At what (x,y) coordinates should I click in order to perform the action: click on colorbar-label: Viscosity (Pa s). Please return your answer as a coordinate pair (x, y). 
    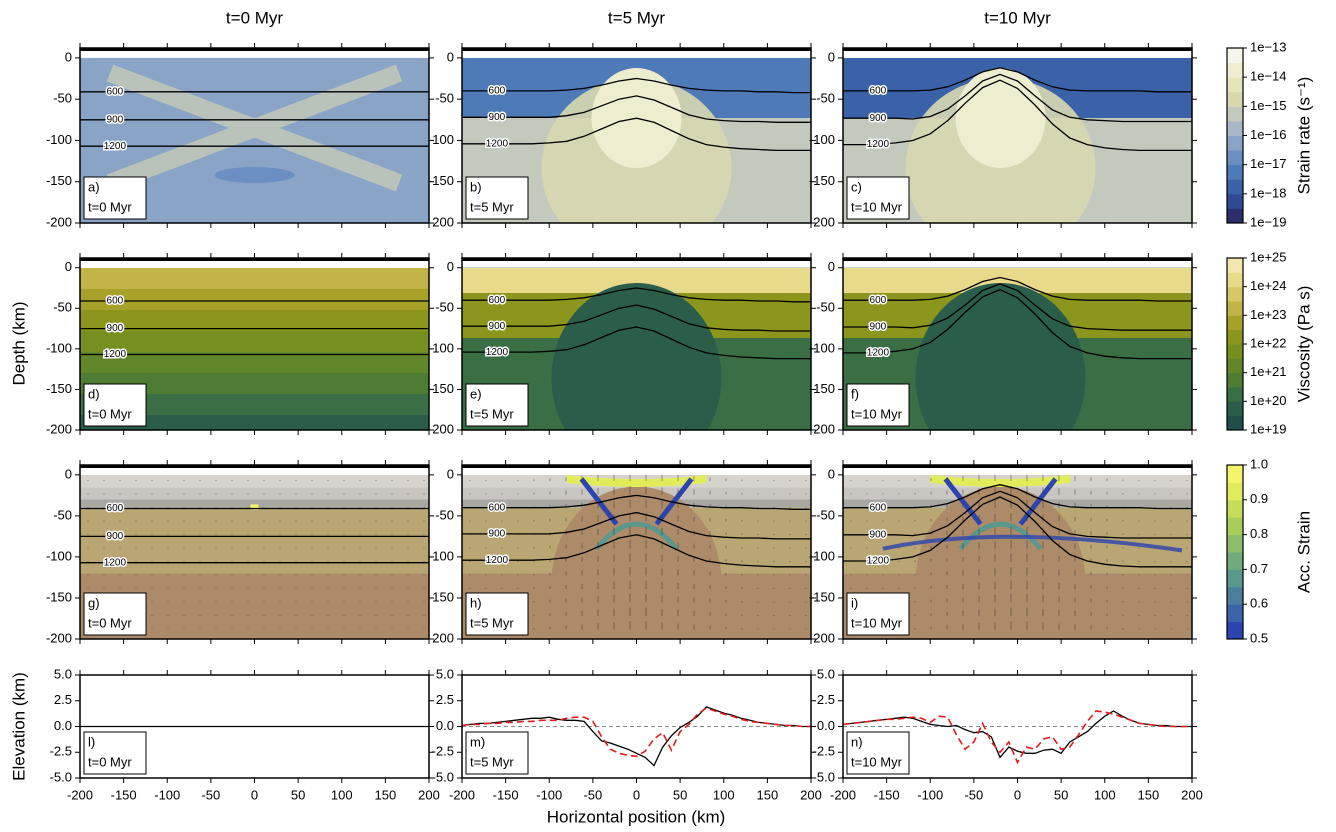
    Looking at the image, I should click on (1303, 344).